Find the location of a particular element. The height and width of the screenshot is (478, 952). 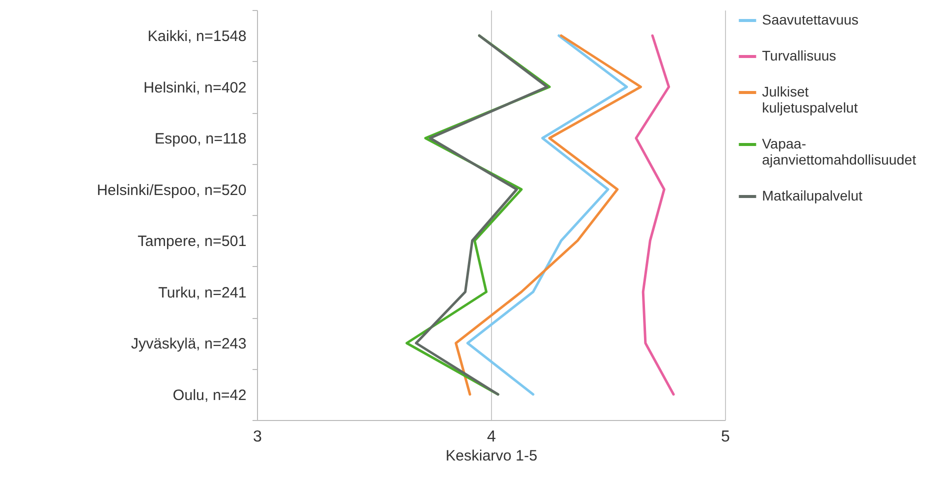

x-tick-label: 4 is located at coordinates (491, 437).